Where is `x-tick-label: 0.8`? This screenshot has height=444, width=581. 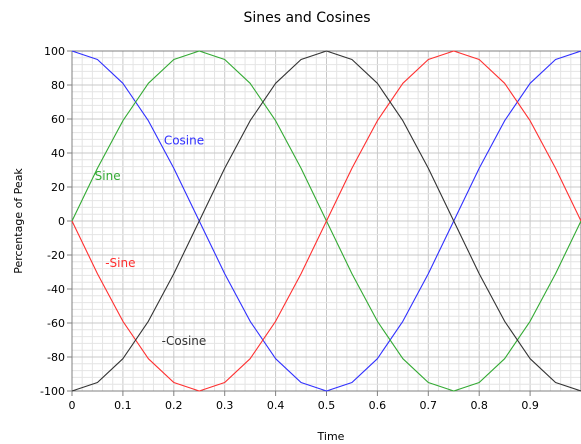
x-tick-label: 0.8 is located at coordinates (479, 405).